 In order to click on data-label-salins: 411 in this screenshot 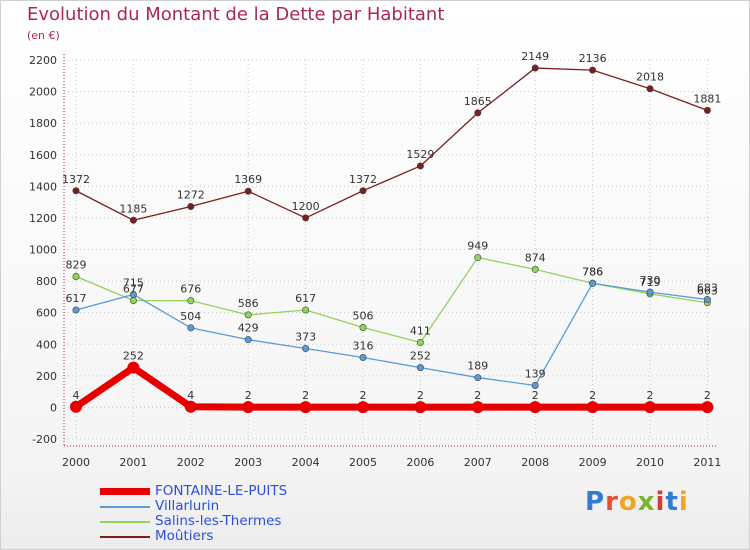, I will do `click(420, 331)`.